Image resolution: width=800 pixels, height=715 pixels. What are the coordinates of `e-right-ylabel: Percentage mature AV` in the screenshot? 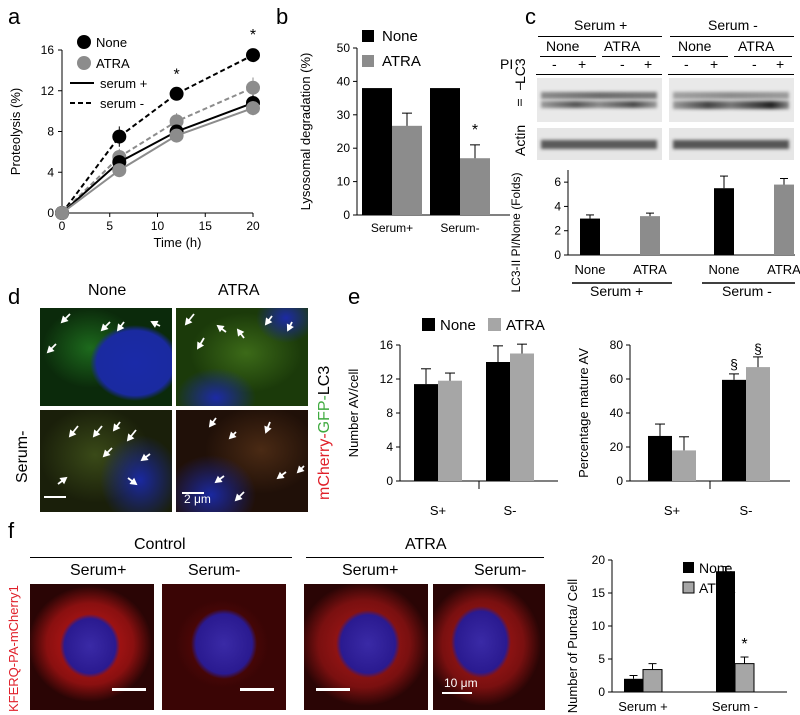 It's located at (583, 413).